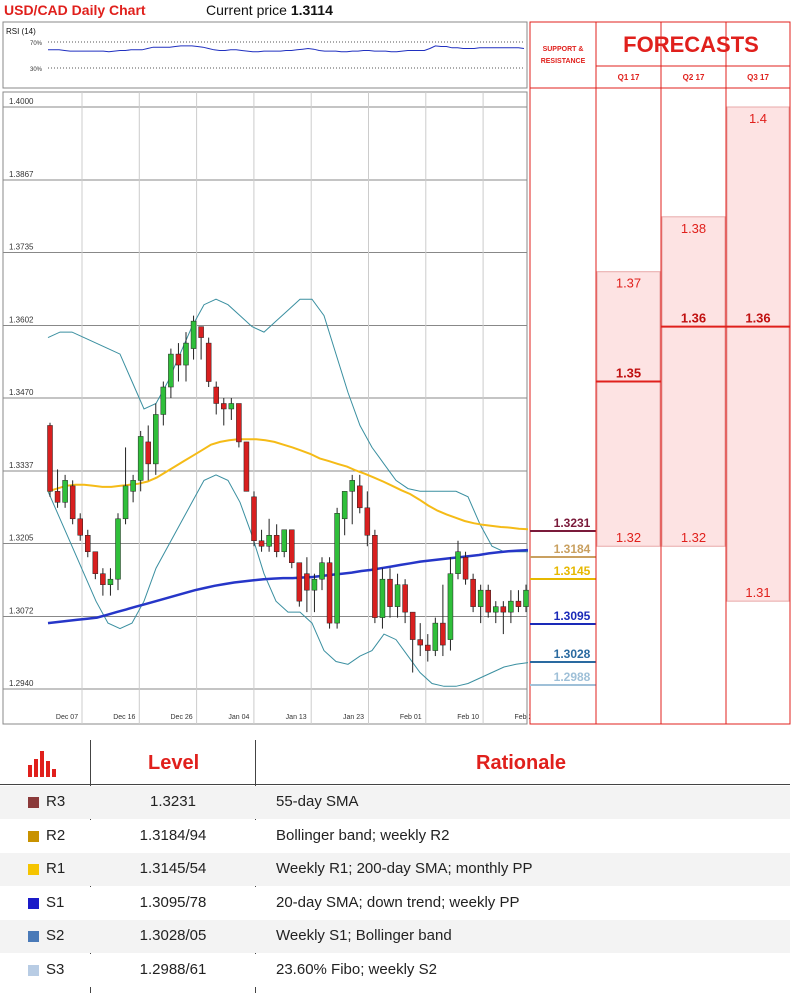 The width and height of the screenshot is (802, 993). Describe the element at coordinates (173, 902) in the screenshot. I see `level-value: 1.3095/78` at that location.